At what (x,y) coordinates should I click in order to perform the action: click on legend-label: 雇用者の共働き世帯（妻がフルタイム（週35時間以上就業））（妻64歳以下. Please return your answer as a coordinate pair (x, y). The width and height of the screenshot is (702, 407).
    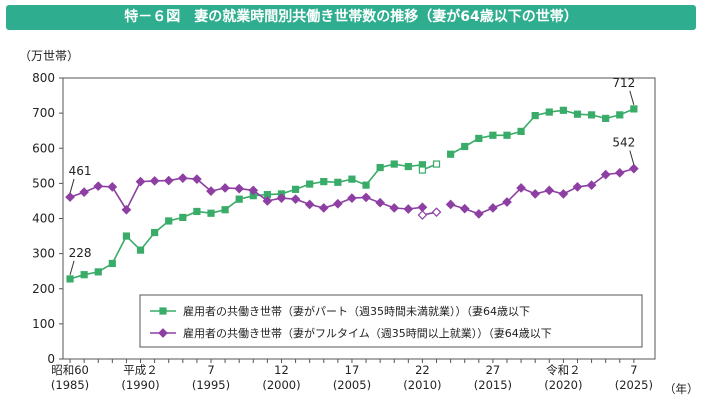
    Looking at the image, I should click on (367, 333).